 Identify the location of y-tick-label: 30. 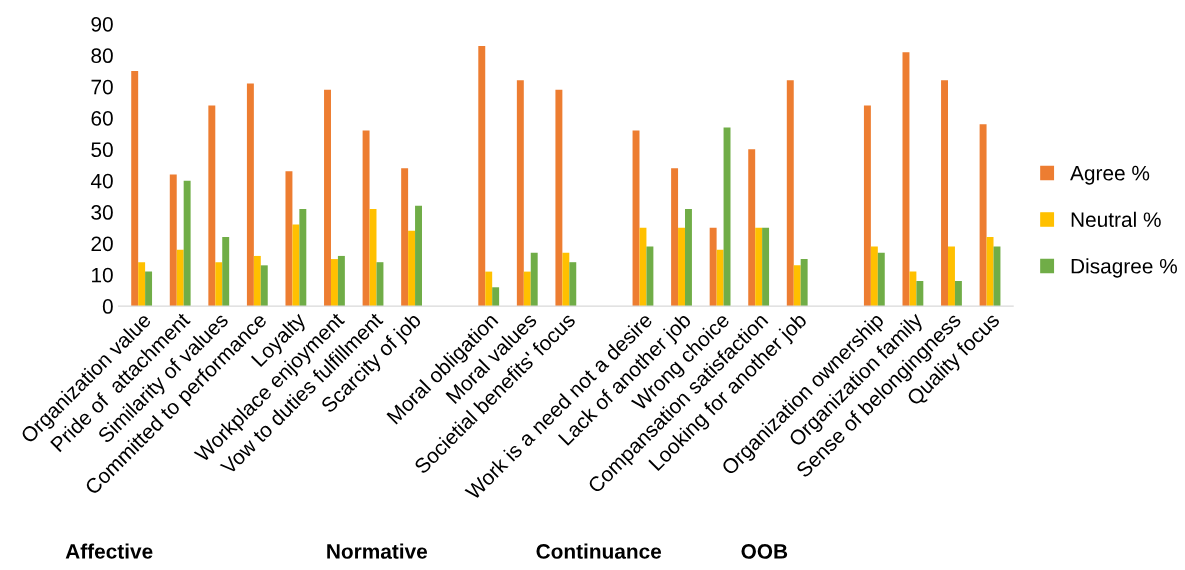
(102, 212).